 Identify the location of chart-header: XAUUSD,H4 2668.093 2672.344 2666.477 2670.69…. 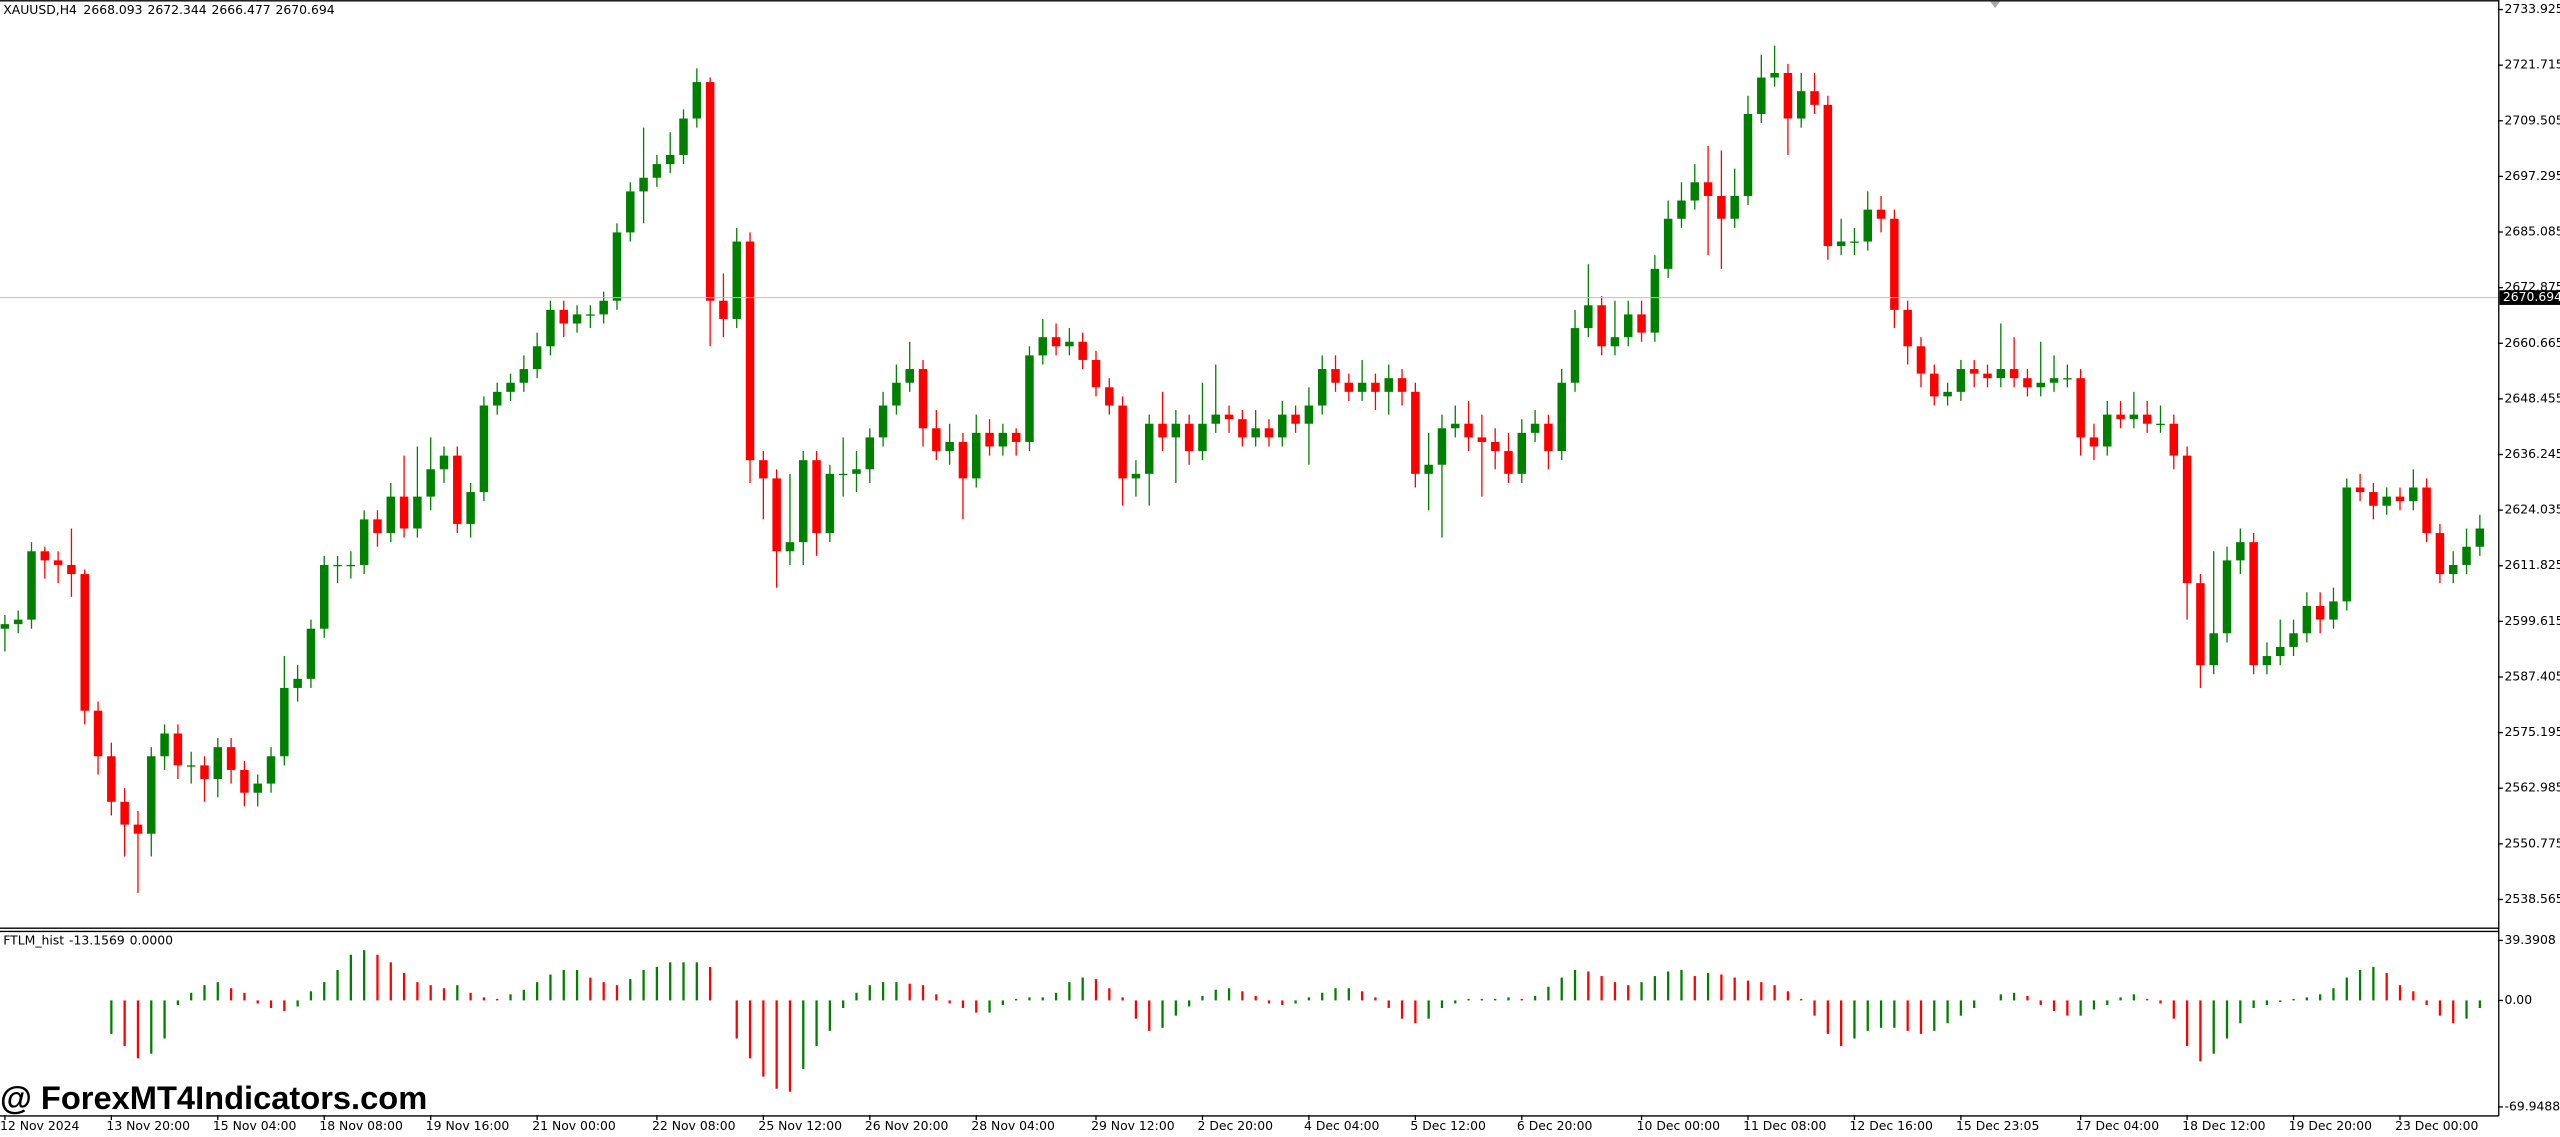
(168, 8).